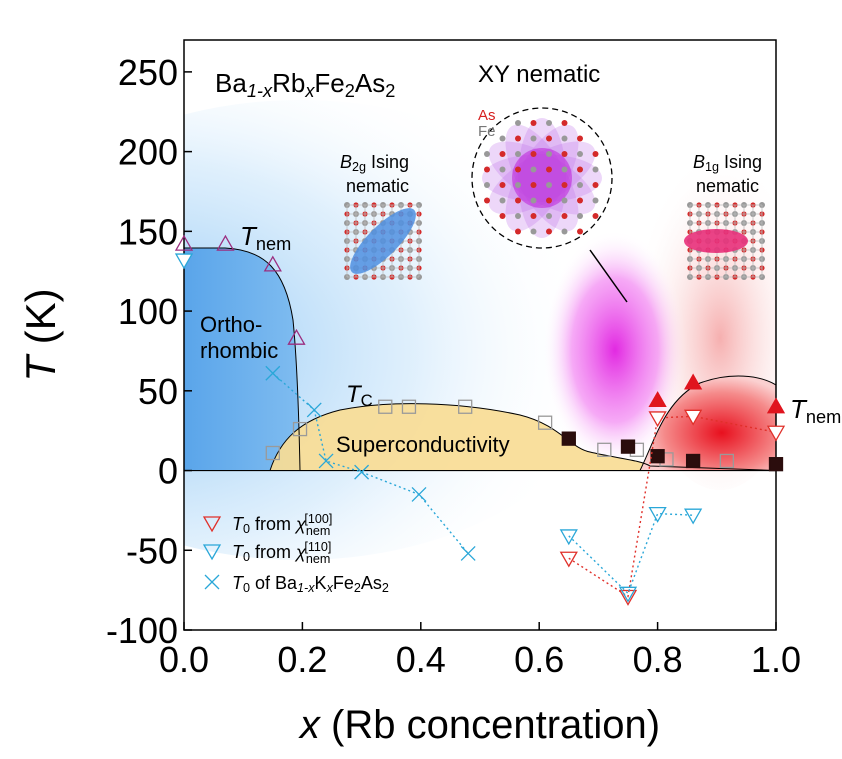  I want to click on sc-dome, so click(523, 437).